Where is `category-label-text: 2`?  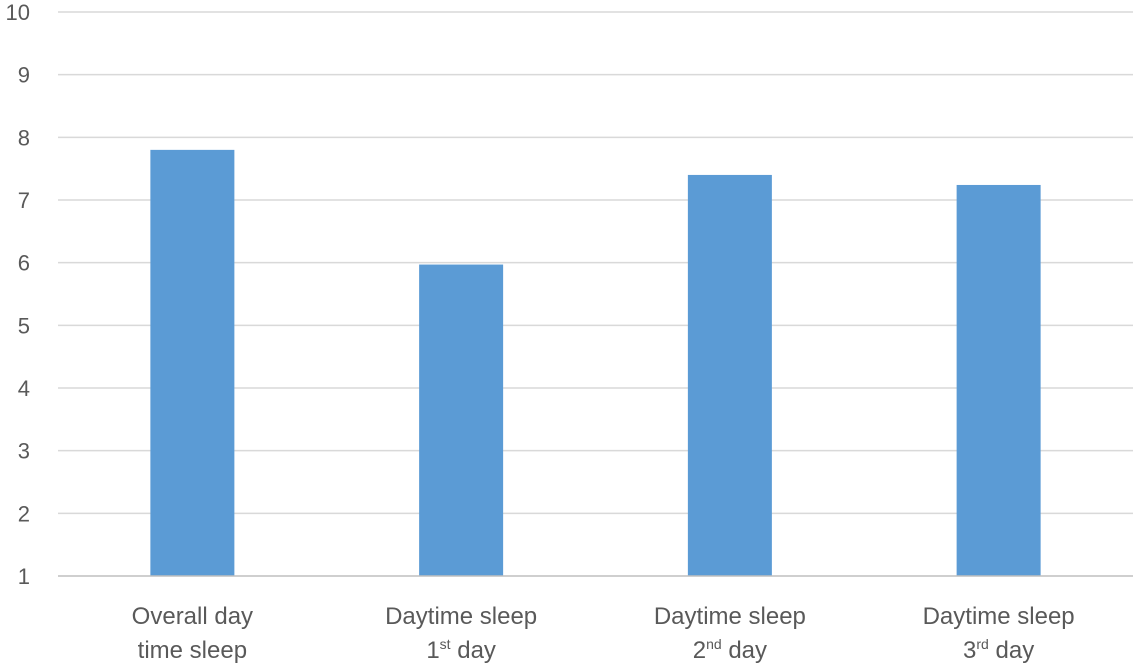
category-label-text: 2 is located at coordinates (699, 650).